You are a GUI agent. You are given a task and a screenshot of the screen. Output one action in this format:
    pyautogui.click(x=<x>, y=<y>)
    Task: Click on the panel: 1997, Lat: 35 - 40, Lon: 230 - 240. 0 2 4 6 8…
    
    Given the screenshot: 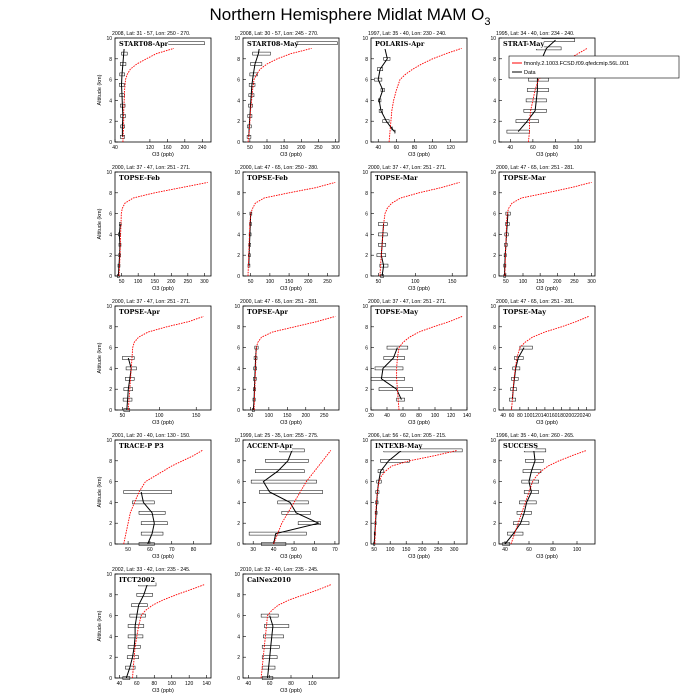 What is the action you would take?
    pyautogui.click(x=415, y=94)
    